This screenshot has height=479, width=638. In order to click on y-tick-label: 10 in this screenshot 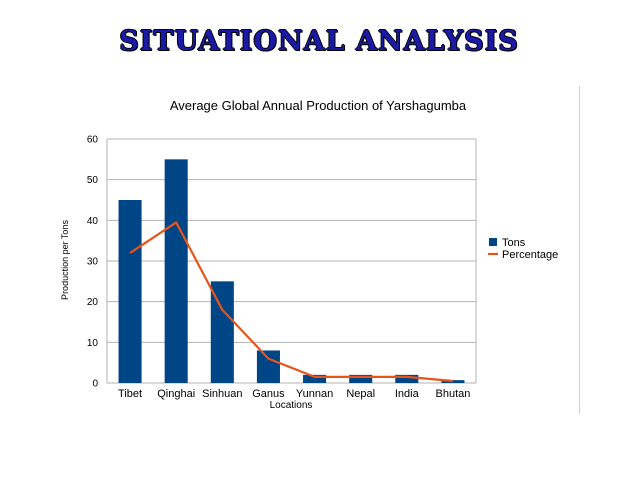, I will do `click(93, 343)`.